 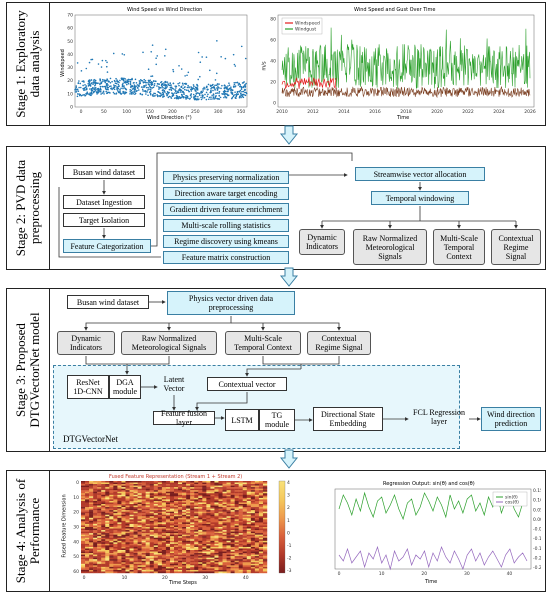 I want to click on wind-direction-prediction-box: Wind direction prediction, so click(x=511, y=419).